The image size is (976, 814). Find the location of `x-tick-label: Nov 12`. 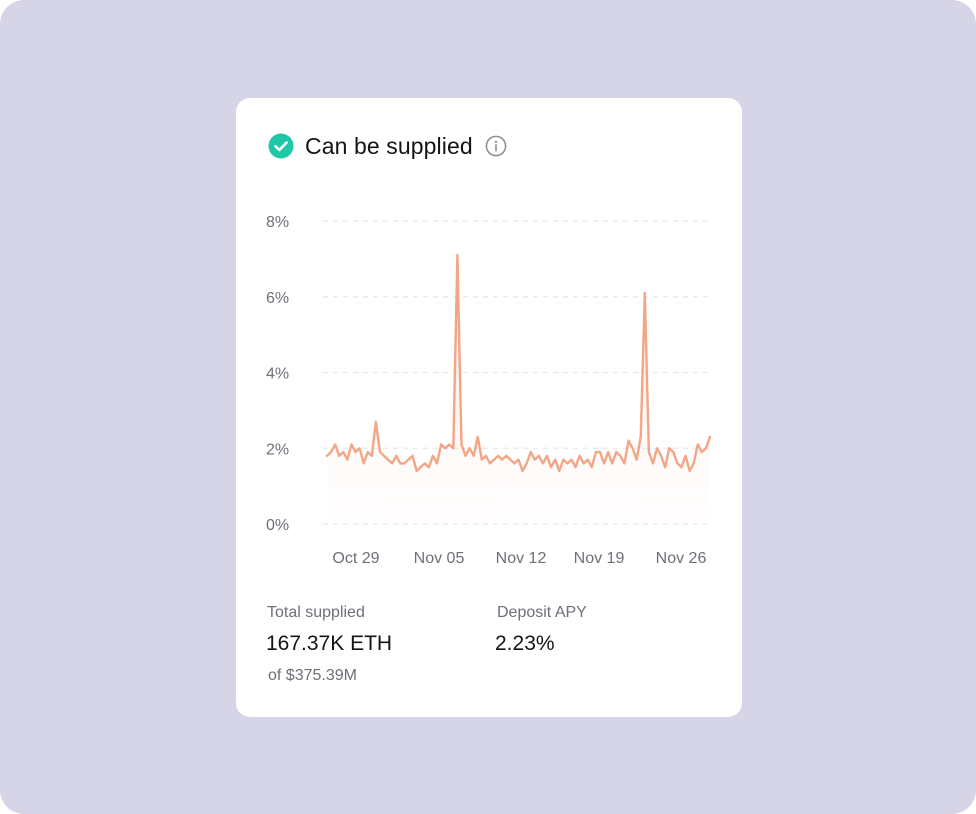

x-tick-label: Nov 12 is located at coordinates (521, 558).